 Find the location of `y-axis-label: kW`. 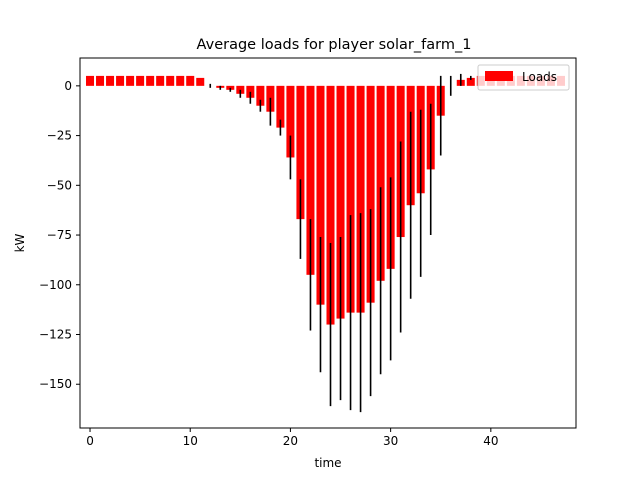

y-axis-label: kW is located at coordinates (20, 242).